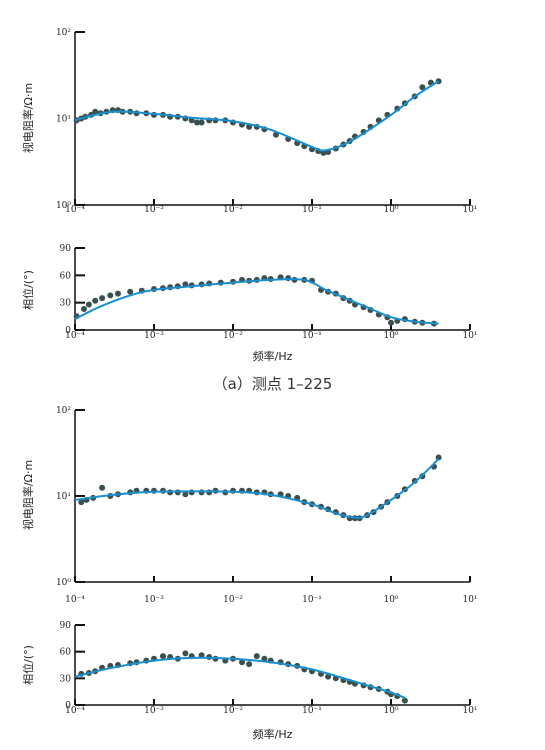 Image resolution: width=545 pixels, height=750 pixels. I want to click on chart-b-phase: 10⁻⁴ 10⁻³ 10⁻² 10⁻¹ 10⁰ 10¹ 0 30 60 90 相位/(°) 频率/Hz, so click(249, 681).